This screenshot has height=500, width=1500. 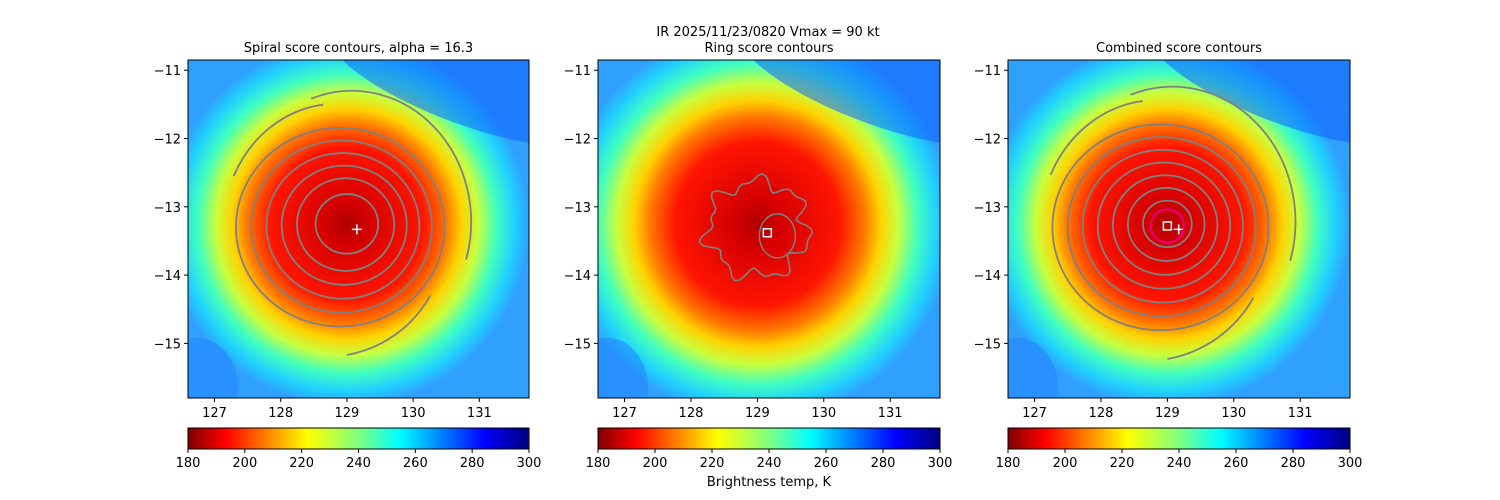 What do you see at coordinates (358, 48) in the screenshot?
I see `panel-title: Spiral score contours, alpha = 16.3` at bounding box center [358, 48].